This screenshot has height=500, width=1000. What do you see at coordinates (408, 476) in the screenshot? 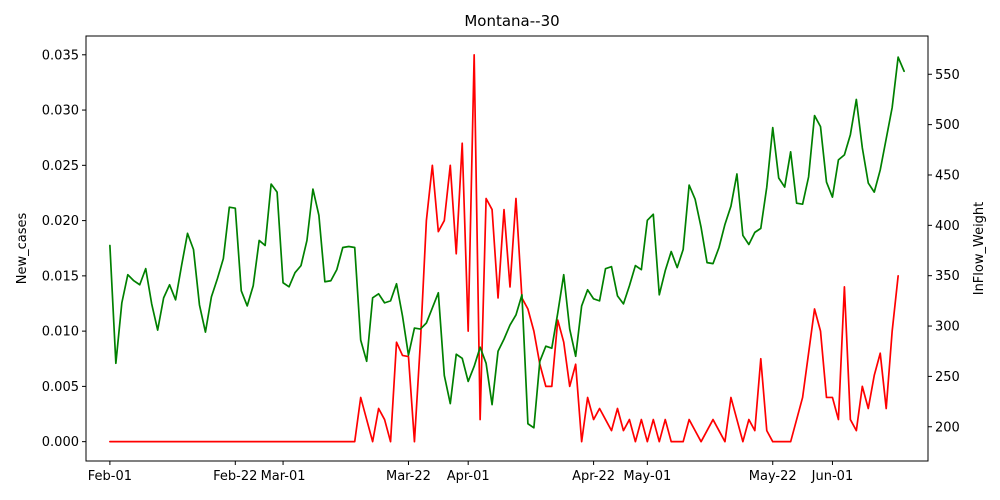
I see `x-tick-label: Mar-22` at bounding box center [408, 476].